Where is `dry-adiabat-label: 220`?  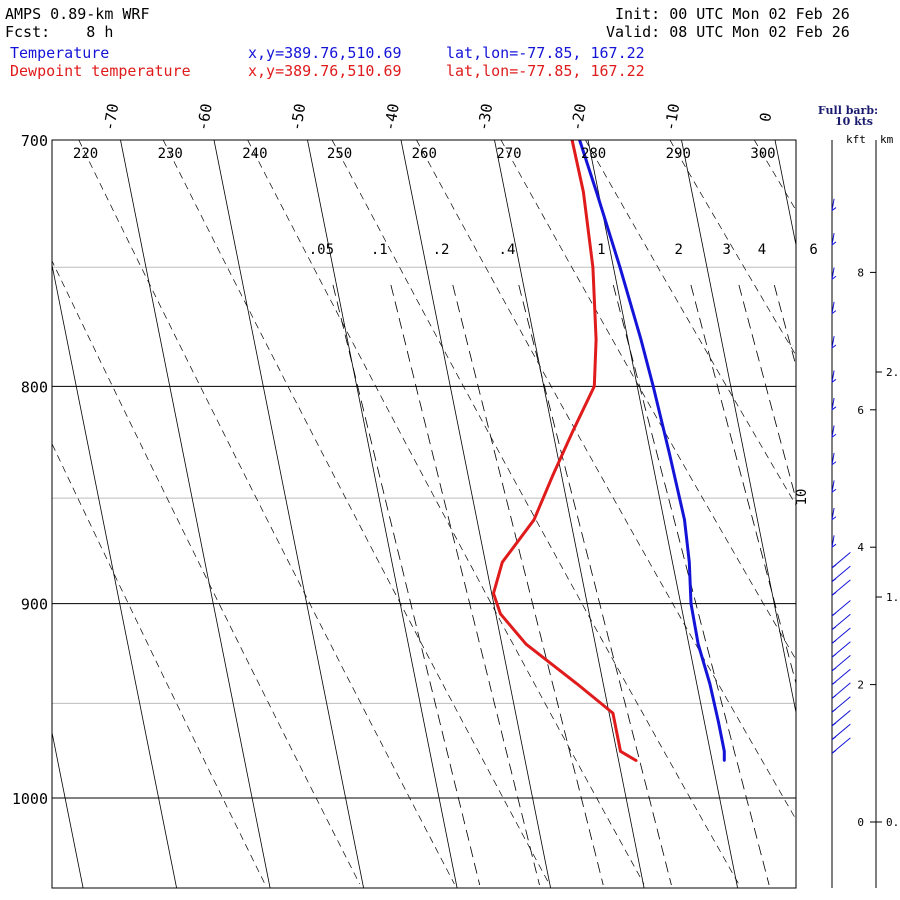 dry-adiabat-label: 220 is located at coordinates (85, 154).